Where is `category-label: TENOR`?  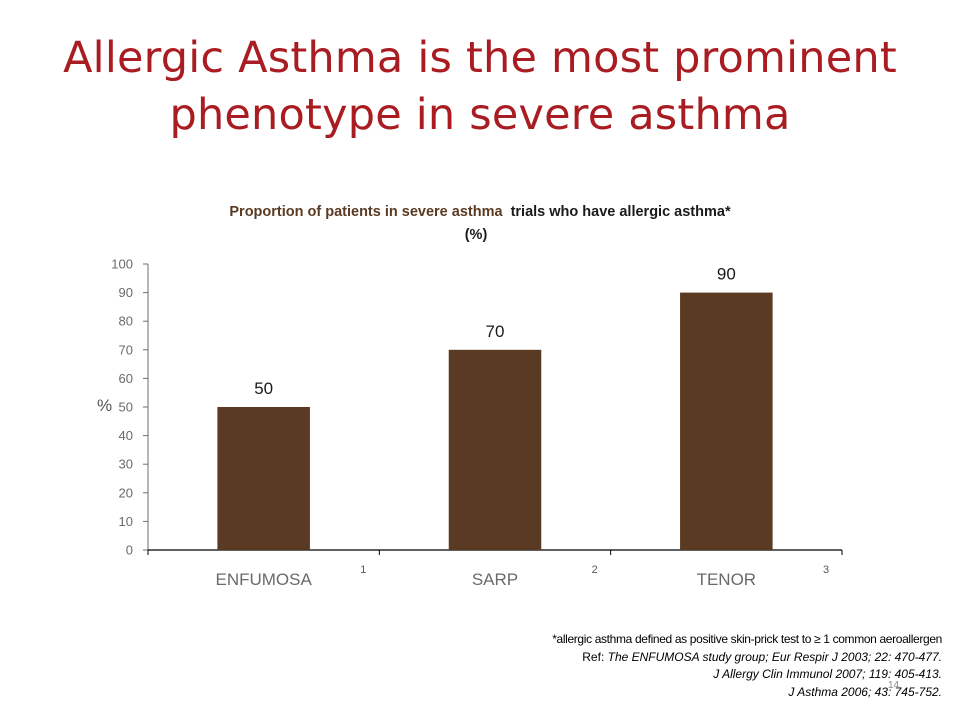
category-label: TENOR is located at coordinates (727, 579).